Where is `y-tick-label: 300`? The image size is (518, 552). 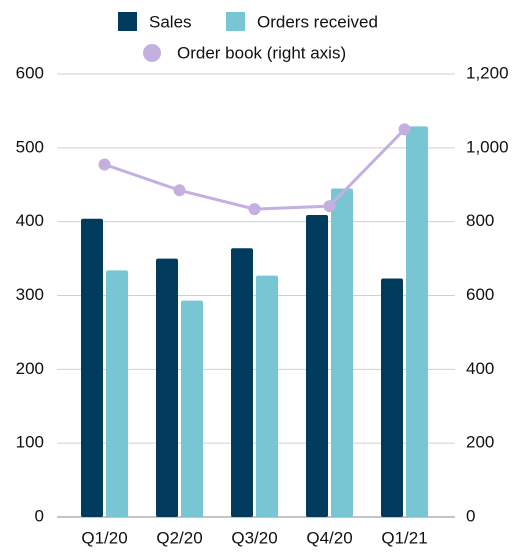
y-tick-label: 300 is located at coordinates (30, 294).